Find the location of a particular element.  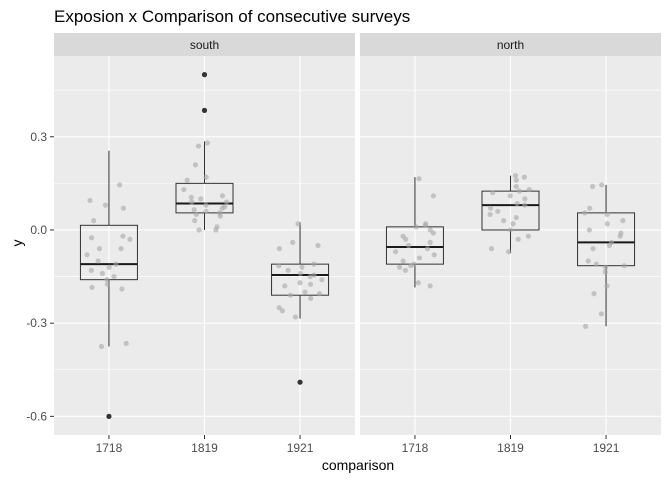

y-axis-title: y is located at coordinates (17, 243).